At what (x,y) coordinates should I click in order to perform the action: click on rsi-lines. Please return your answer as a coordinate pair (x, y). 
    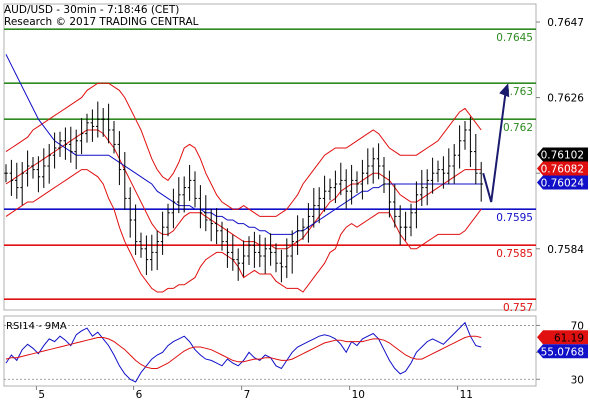
    Looking at the image, I should click on (243, 352).